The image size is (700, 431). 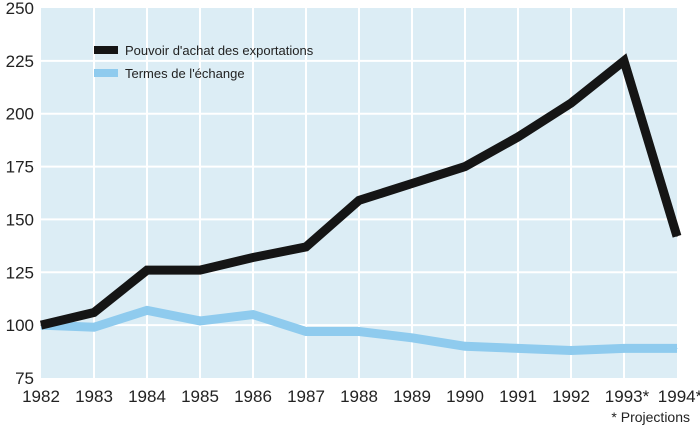 What do you see at coordinates (41, 396) in the screenshot?
I see `x-tick-label: 1982` at bounding box center [41, 396].